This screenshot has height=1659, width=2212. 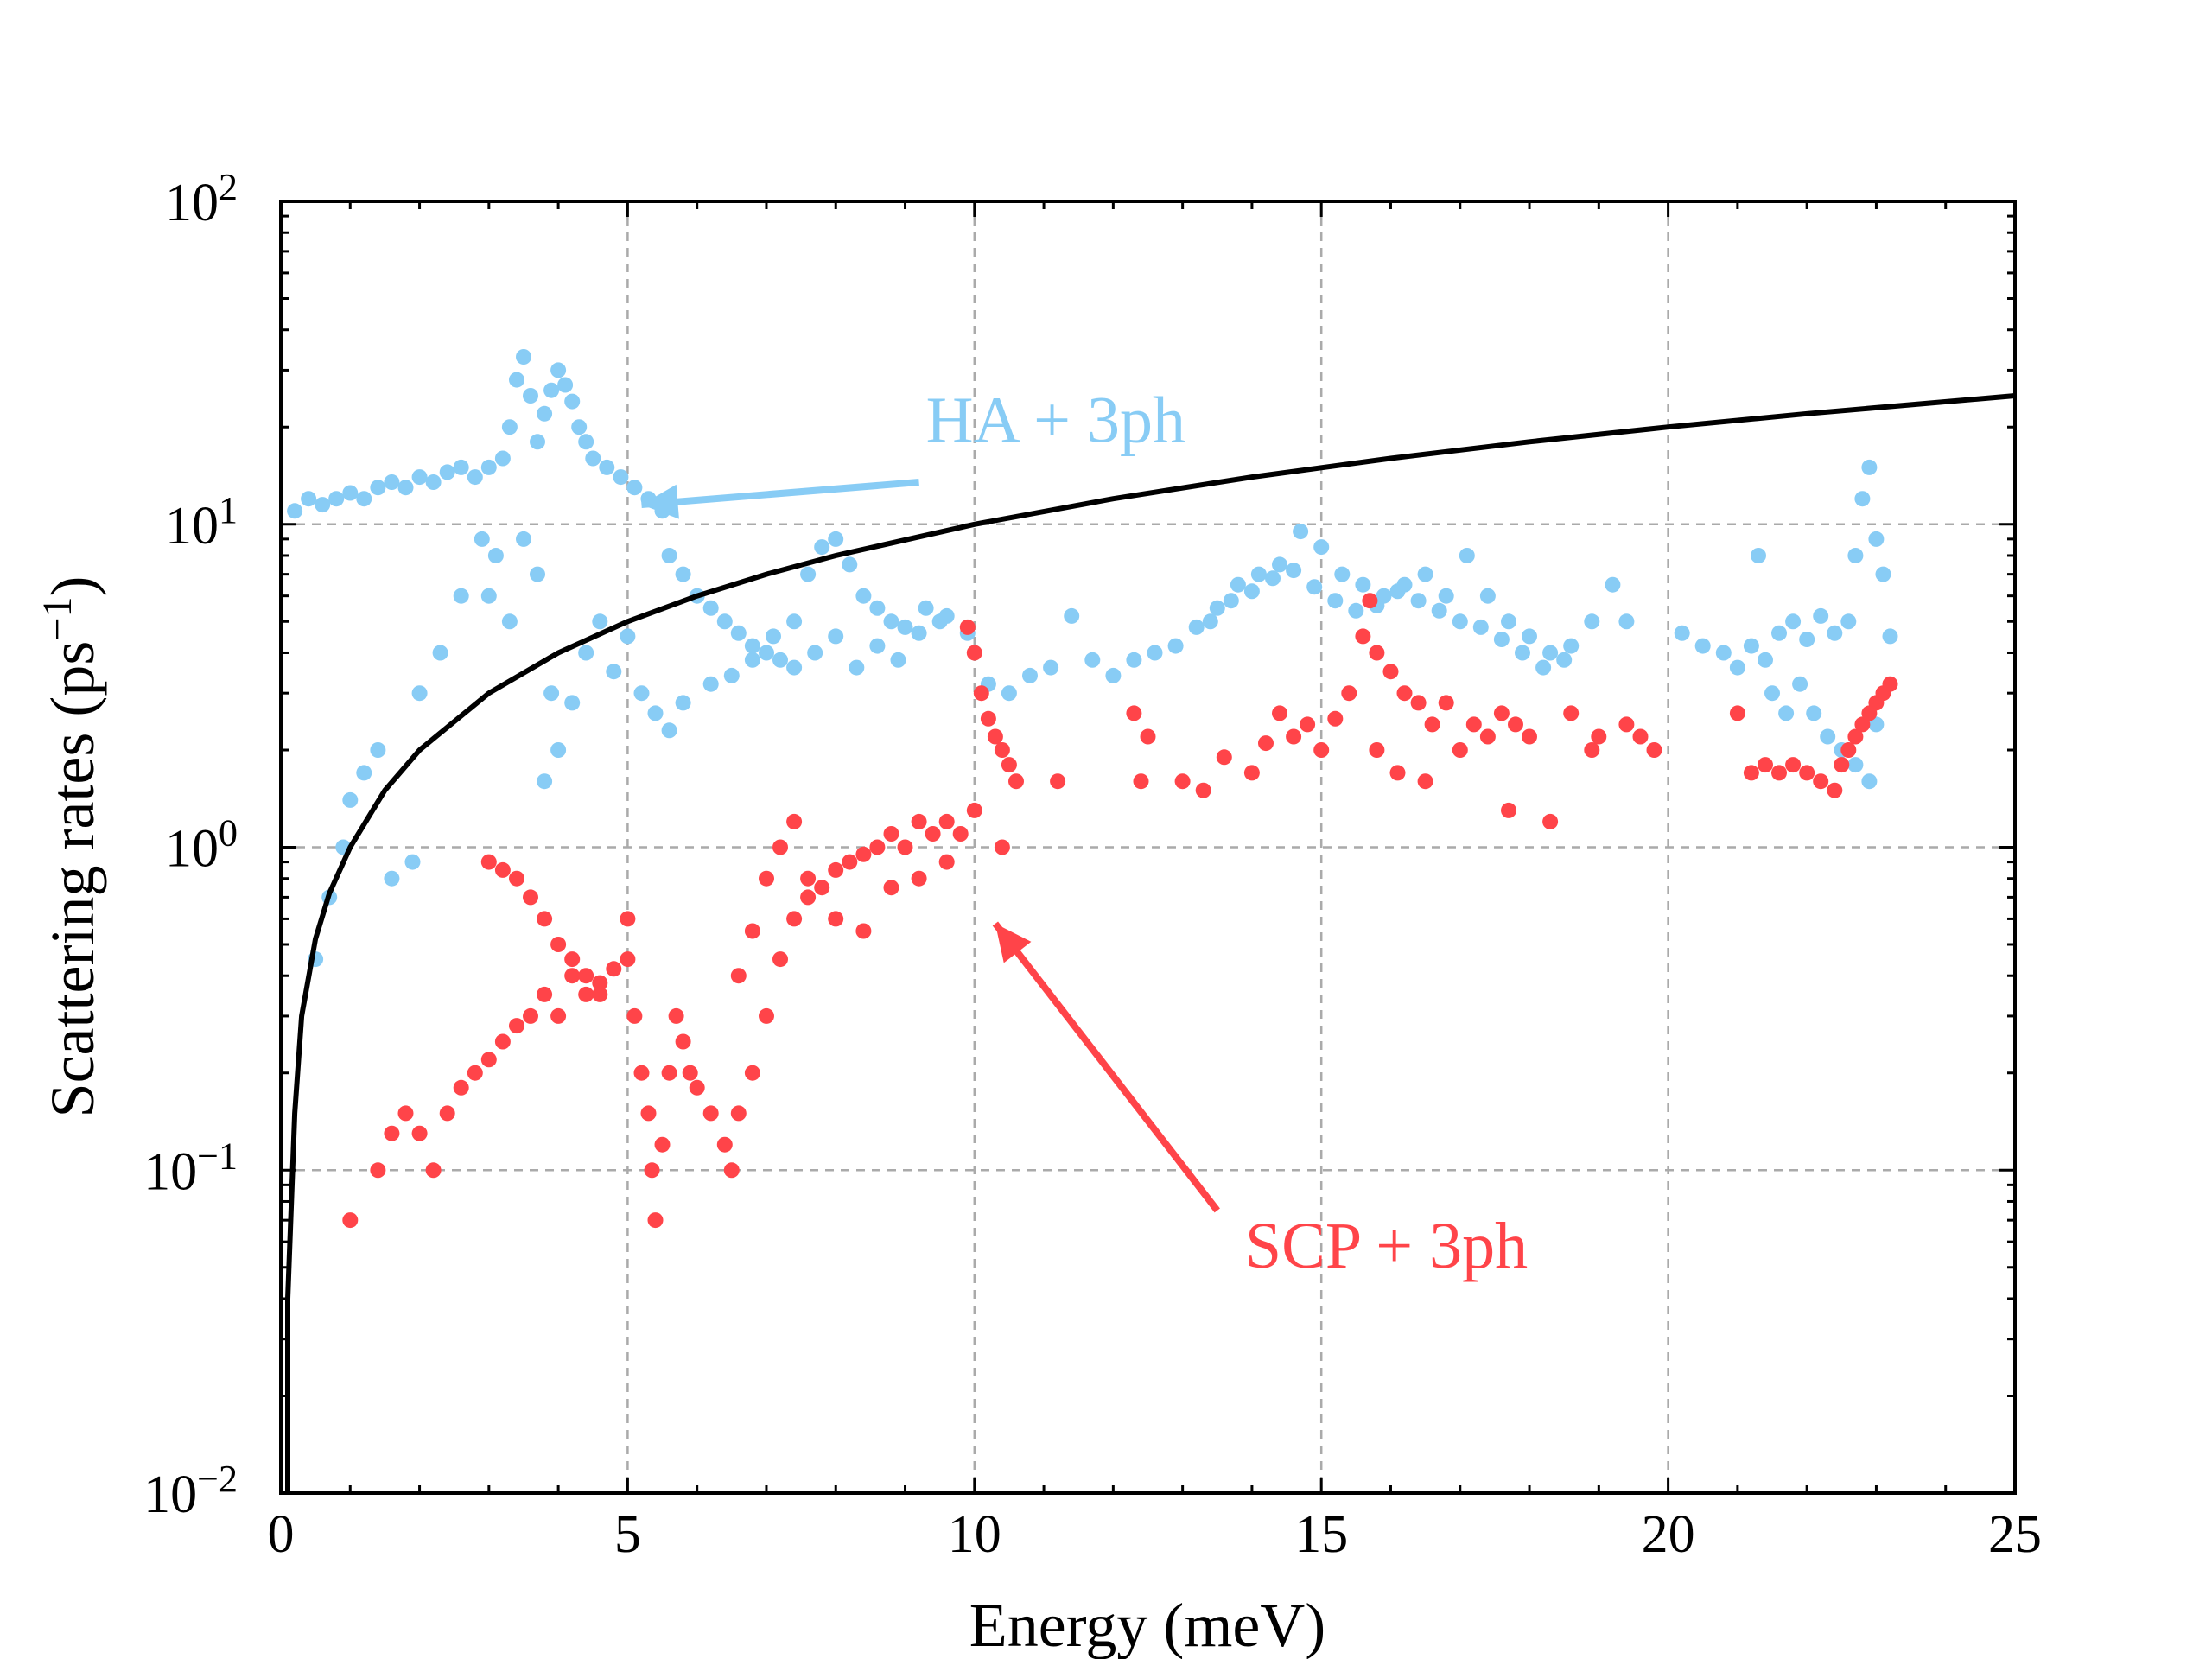 I want to click on x-tick-label: 10, so click(x=974, y=1534).